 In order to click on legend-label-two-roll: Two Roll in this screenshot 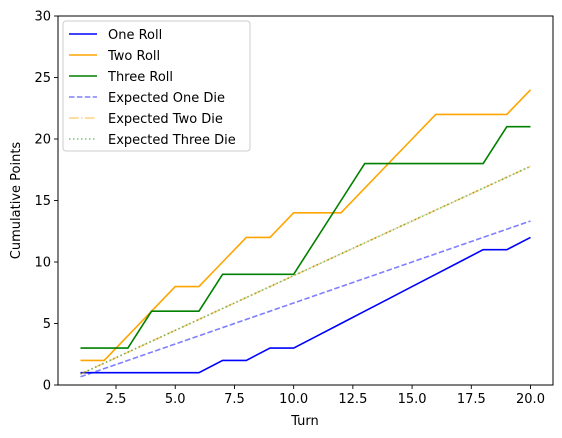, I will do `click(133, 56)`.